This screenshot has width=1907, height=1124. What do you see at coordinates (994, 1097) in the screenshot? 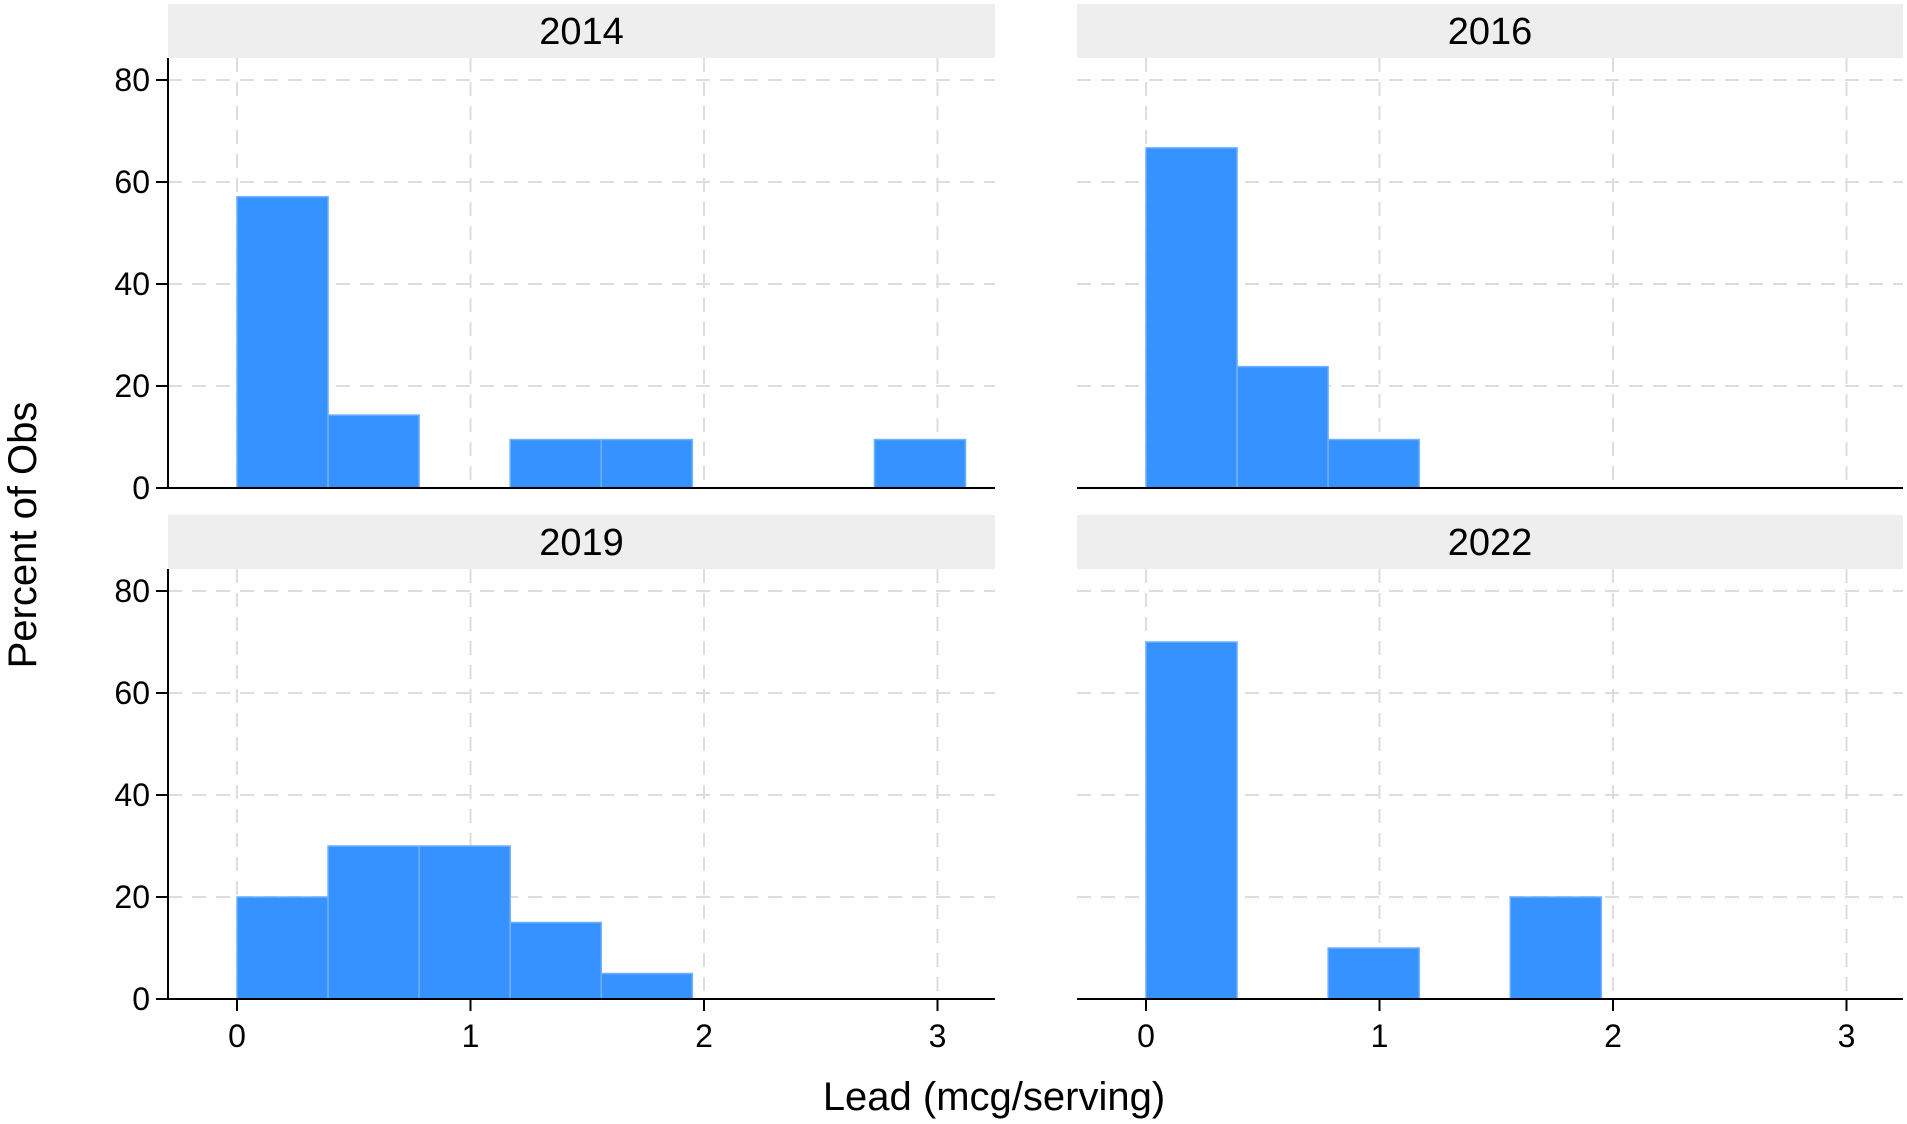
I see `x-axis-title: Lead (mcg/serving)` at bounding box center [994, 1097].